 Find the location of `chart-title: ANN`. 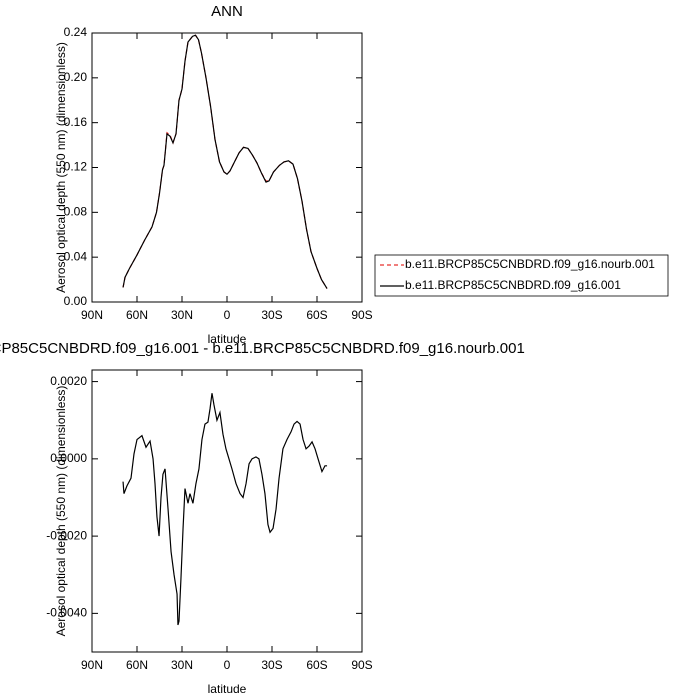

chart-title: ANN is located at coordinates (227, 11).